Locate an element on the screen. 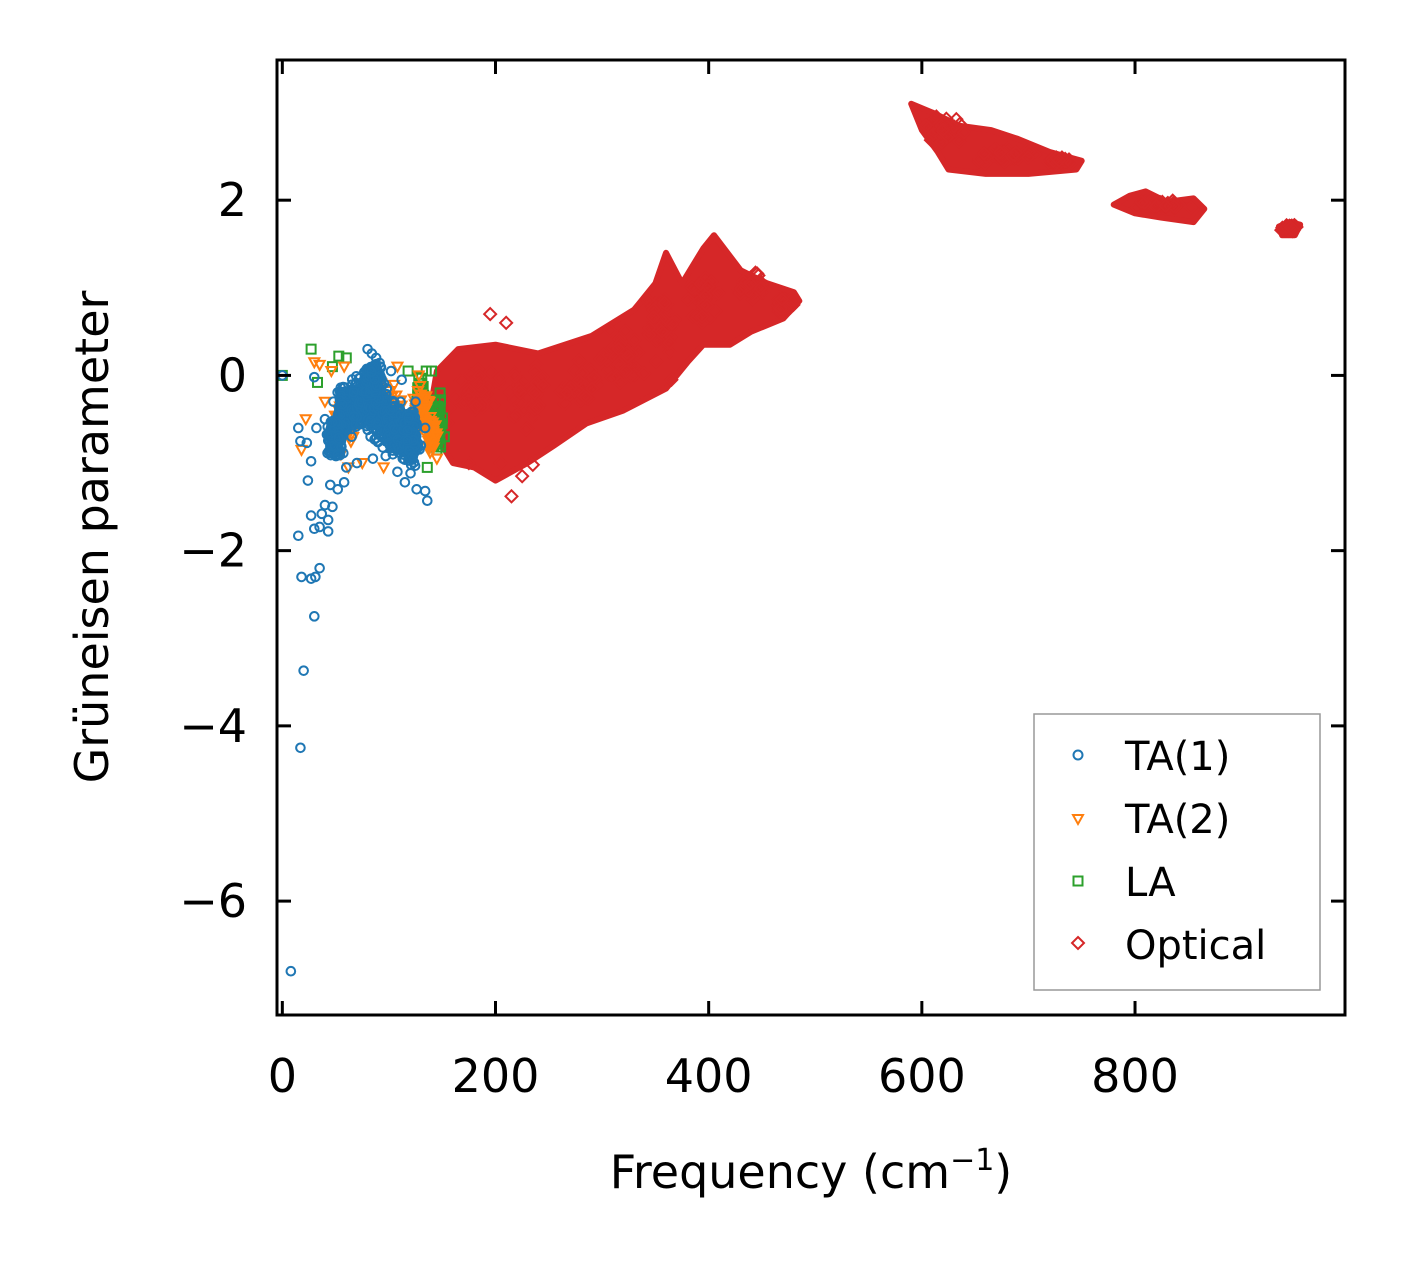  x-axis-label: Frequency (cm−1) is located at coordinates (811, 1171).